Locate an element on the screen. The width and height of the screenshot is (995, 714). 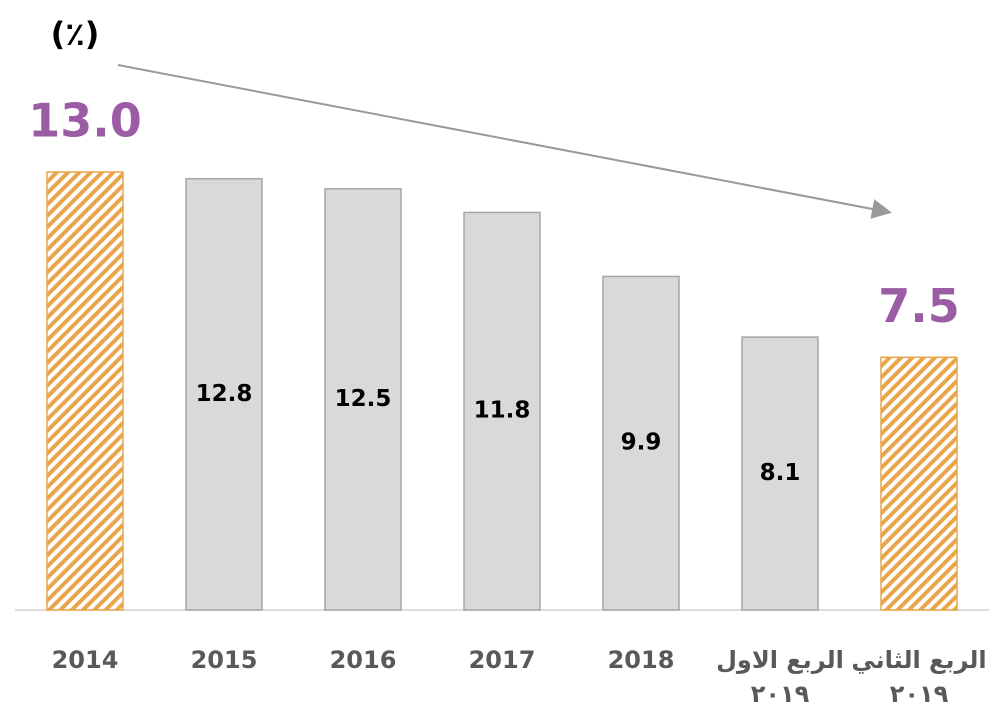
x-tick-label: الربع الاول ٢٠١٩ is located at coordinates (780, 677).